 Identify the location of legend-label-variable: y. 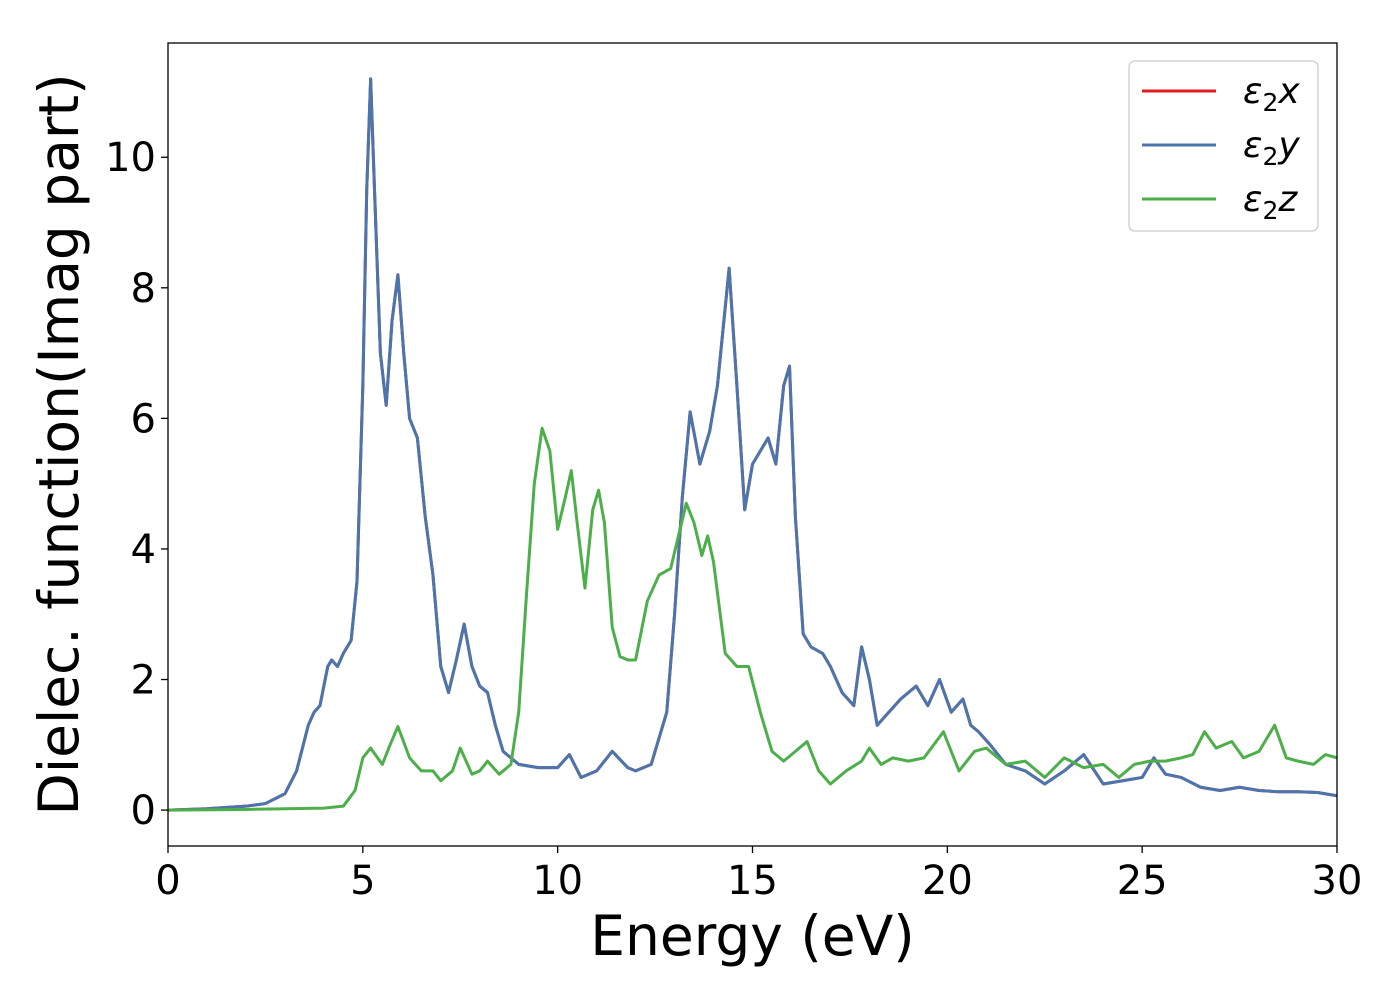
(1288, 145).